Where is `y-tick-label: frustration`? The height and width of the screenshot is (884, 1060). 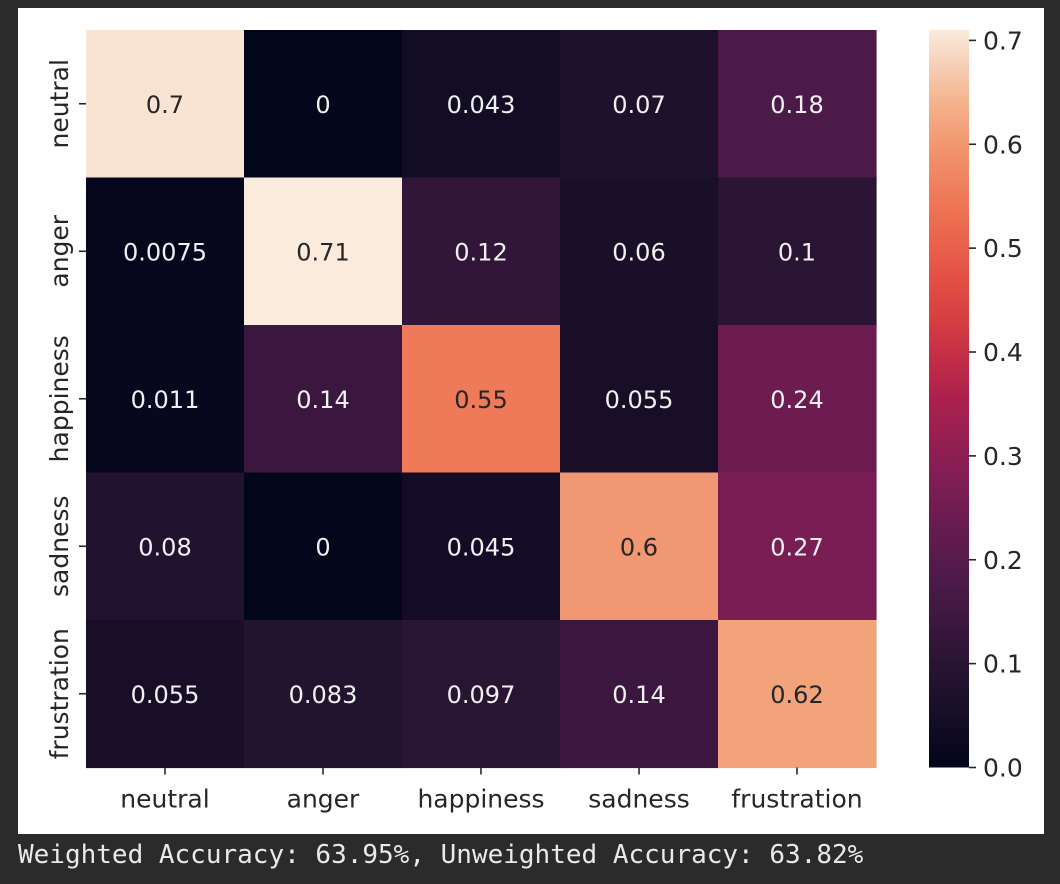
y-tick-label: frustration is located at coordinates (59, 693).